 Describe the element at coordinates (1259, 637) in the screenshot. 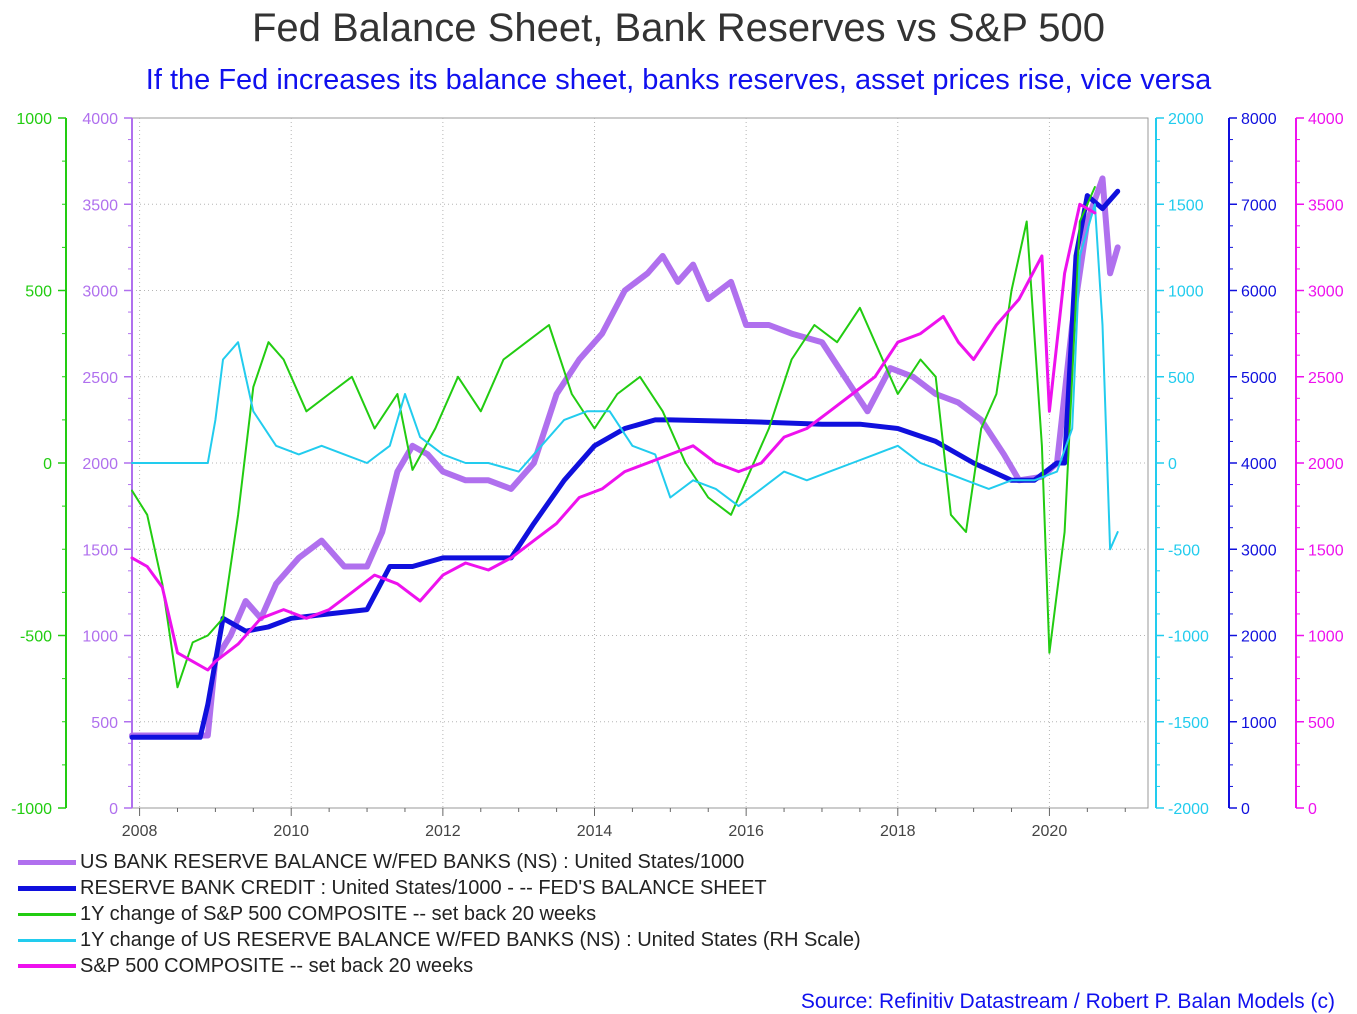

I see `y-tick-label-blue: 2000` at that location.